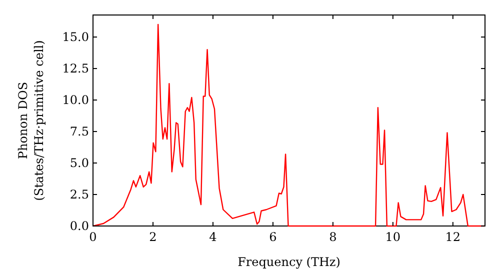  I want to click on x-tick-label: 12, so click(453, 237).